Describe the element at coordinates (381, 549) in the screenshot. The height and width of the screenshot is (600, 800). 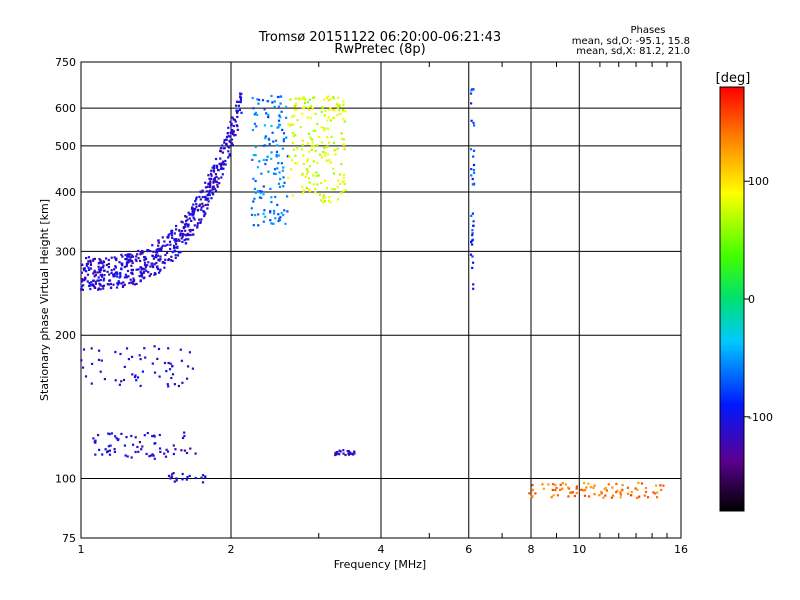
I see `x-tick-label: 4` at that location.